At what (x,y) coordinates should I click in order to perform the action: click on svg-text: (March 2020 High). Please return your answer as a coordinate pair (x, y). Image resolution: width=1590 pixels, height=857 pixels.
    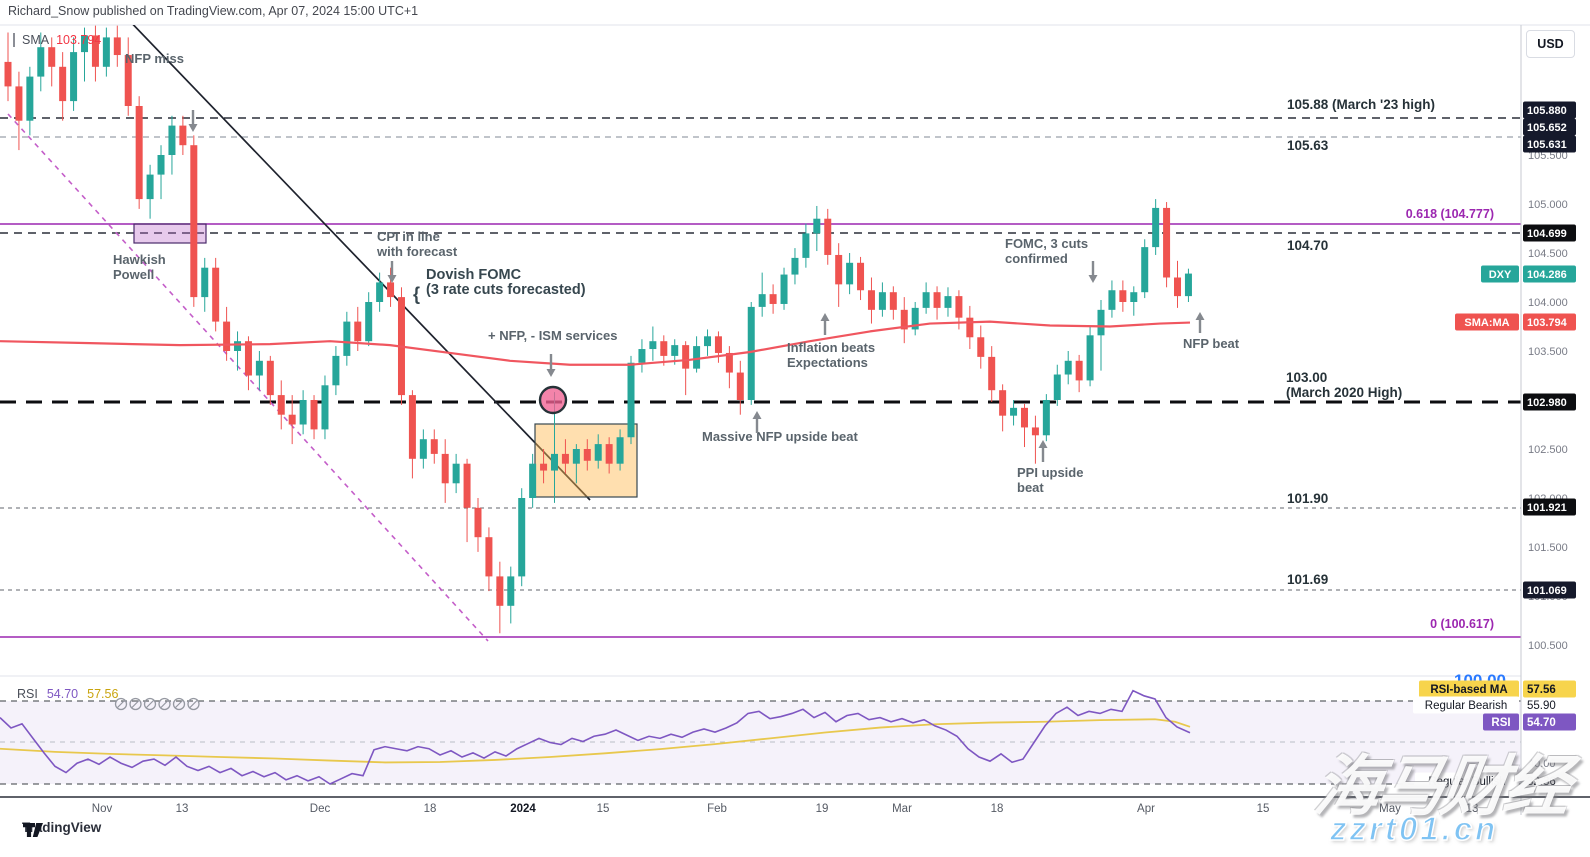
    Looking at the image, I should click on (1344, 392).